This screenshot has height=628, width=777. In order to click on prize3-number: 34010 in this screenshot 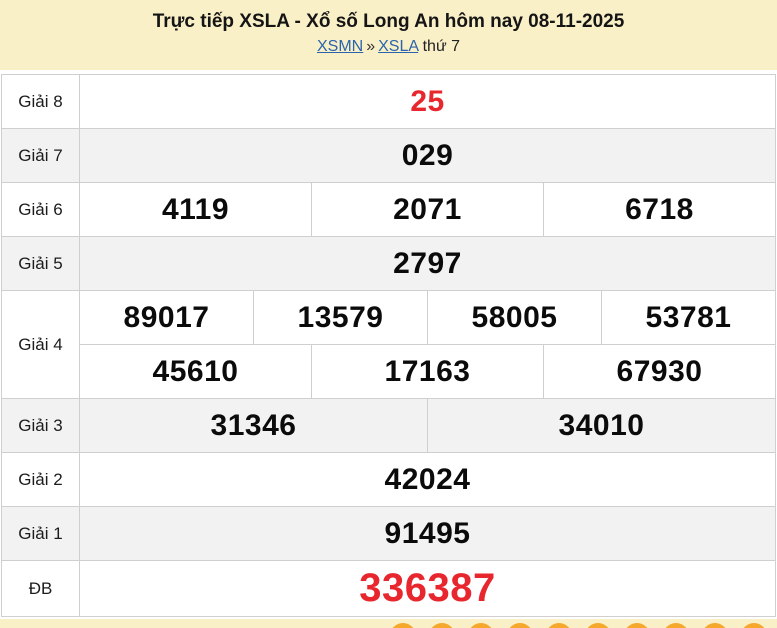, I will do `click(601, 425)`.